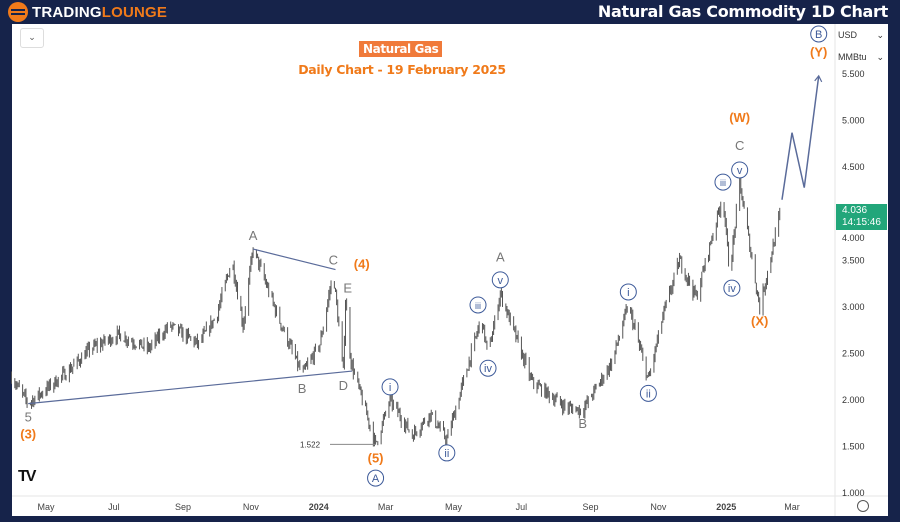  What do you see at coordinates (32, 38) in the screenshot?
I see `collapse-button: ⌄` at bounding box center [32, 38].